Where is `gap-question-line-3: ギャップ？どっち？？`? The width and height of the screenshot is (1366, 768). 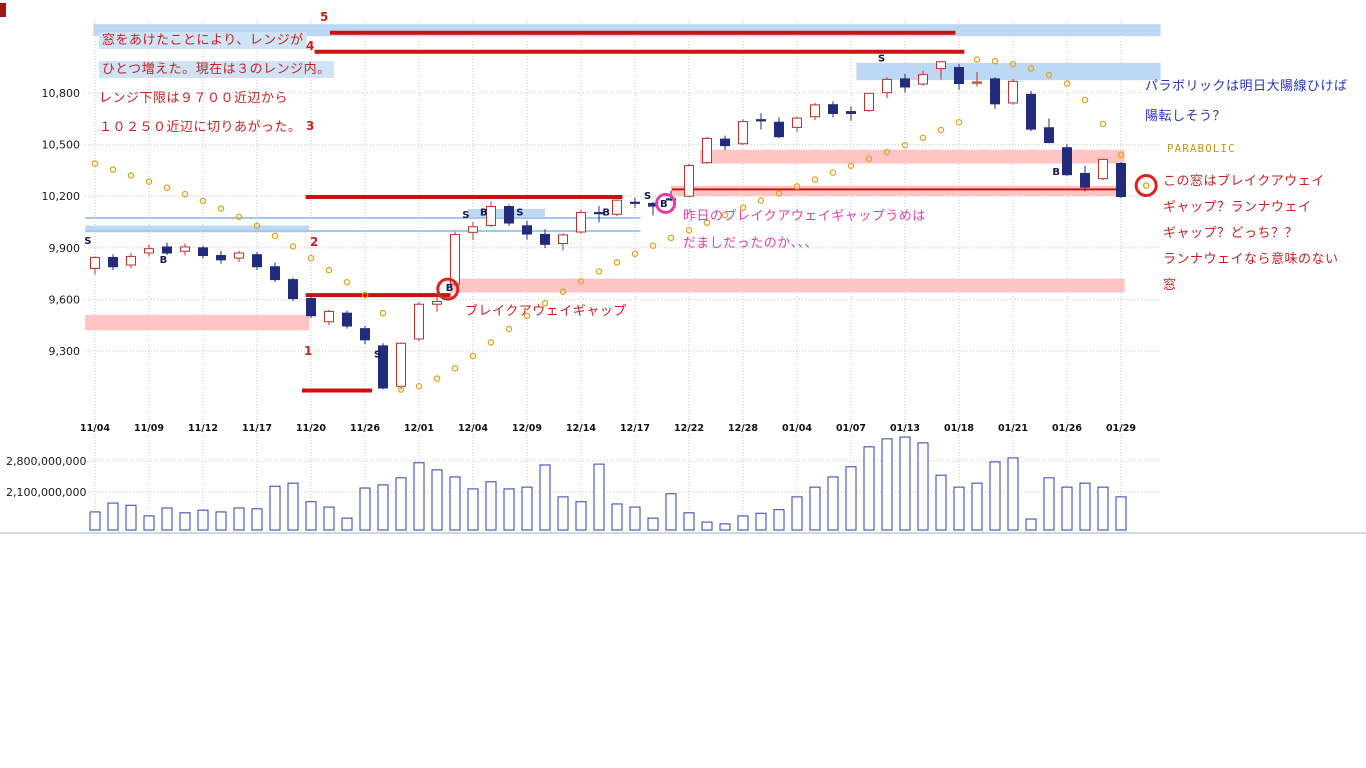
gap-question-line-3: ギャップ？どっち？？ is located at coordinates (1231, 233).